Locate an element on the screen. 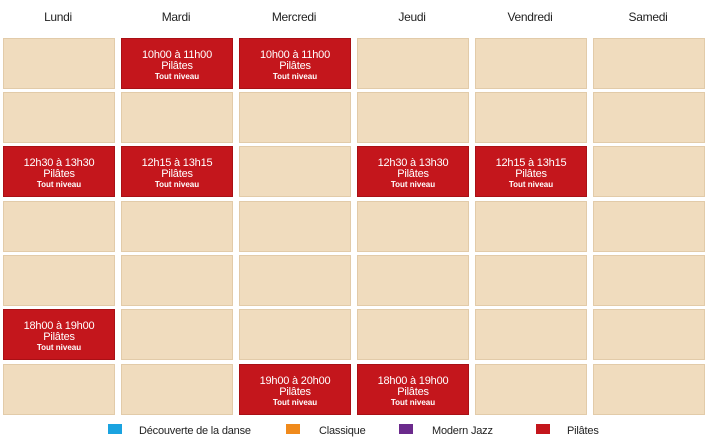  legend-label-decouverte: Découverte de la danse is located at coordinates (195, 431).